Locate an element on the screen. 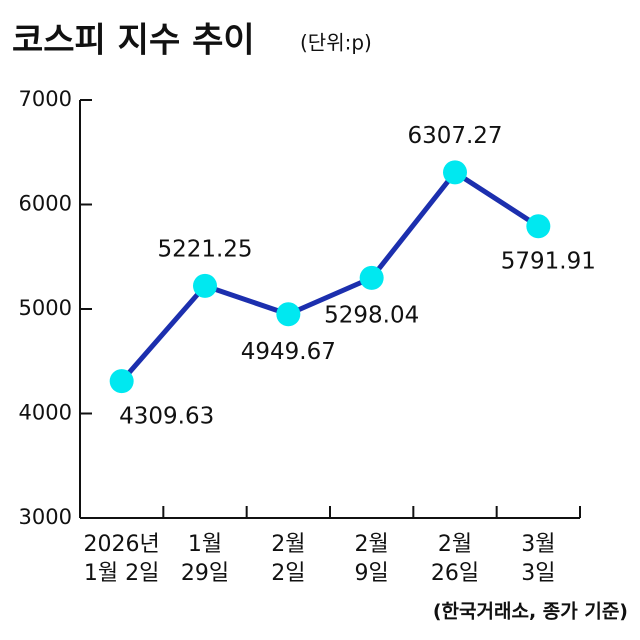 This screenshot has width=640, height=640. x-tick-label: 2일 is located at coordinates (288, 573).